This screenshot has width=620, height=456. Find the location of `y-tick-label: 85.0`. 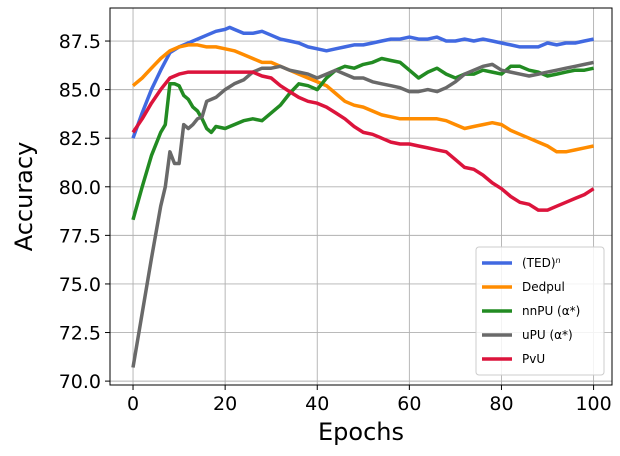

y-tick-label: 85.0 is located at coordinates (80, 91).